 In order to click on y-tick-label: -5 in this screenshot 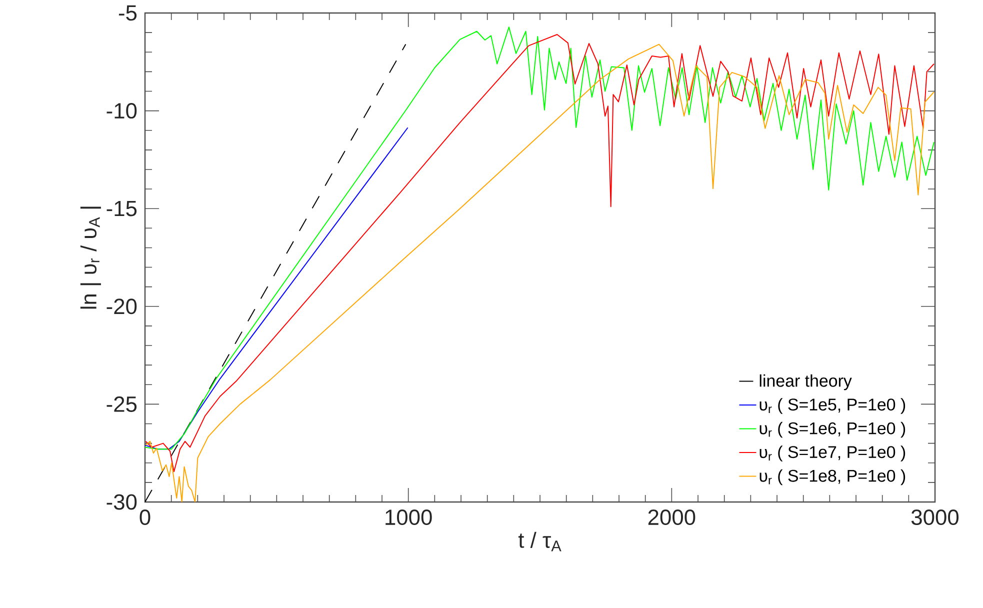, I will do `click(127, 13)`.